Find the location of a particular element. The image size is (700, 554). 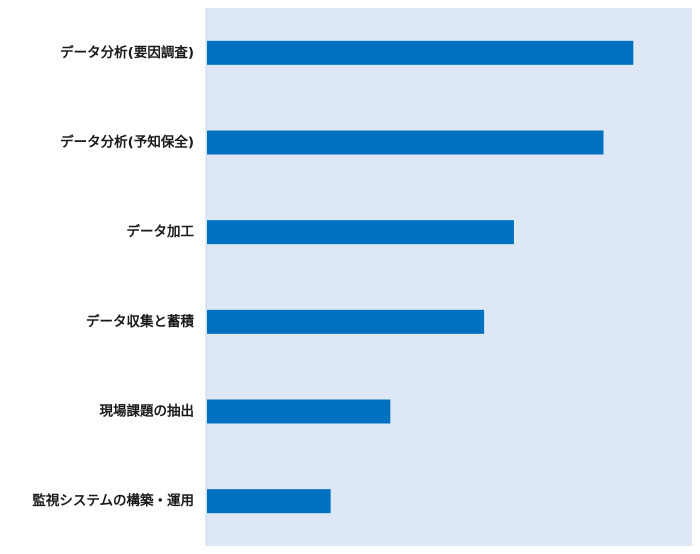

category-label-1: データ分析(要因調査) is located at coordinates (127, 52).